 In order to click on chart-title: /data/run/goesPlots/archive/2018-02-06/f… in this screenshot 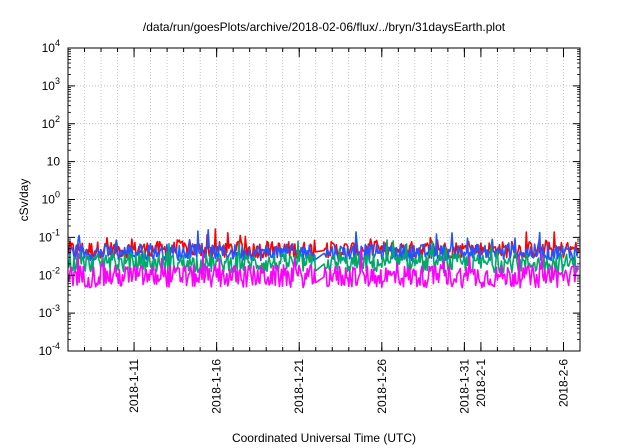, I will do `click(324, 27)`.